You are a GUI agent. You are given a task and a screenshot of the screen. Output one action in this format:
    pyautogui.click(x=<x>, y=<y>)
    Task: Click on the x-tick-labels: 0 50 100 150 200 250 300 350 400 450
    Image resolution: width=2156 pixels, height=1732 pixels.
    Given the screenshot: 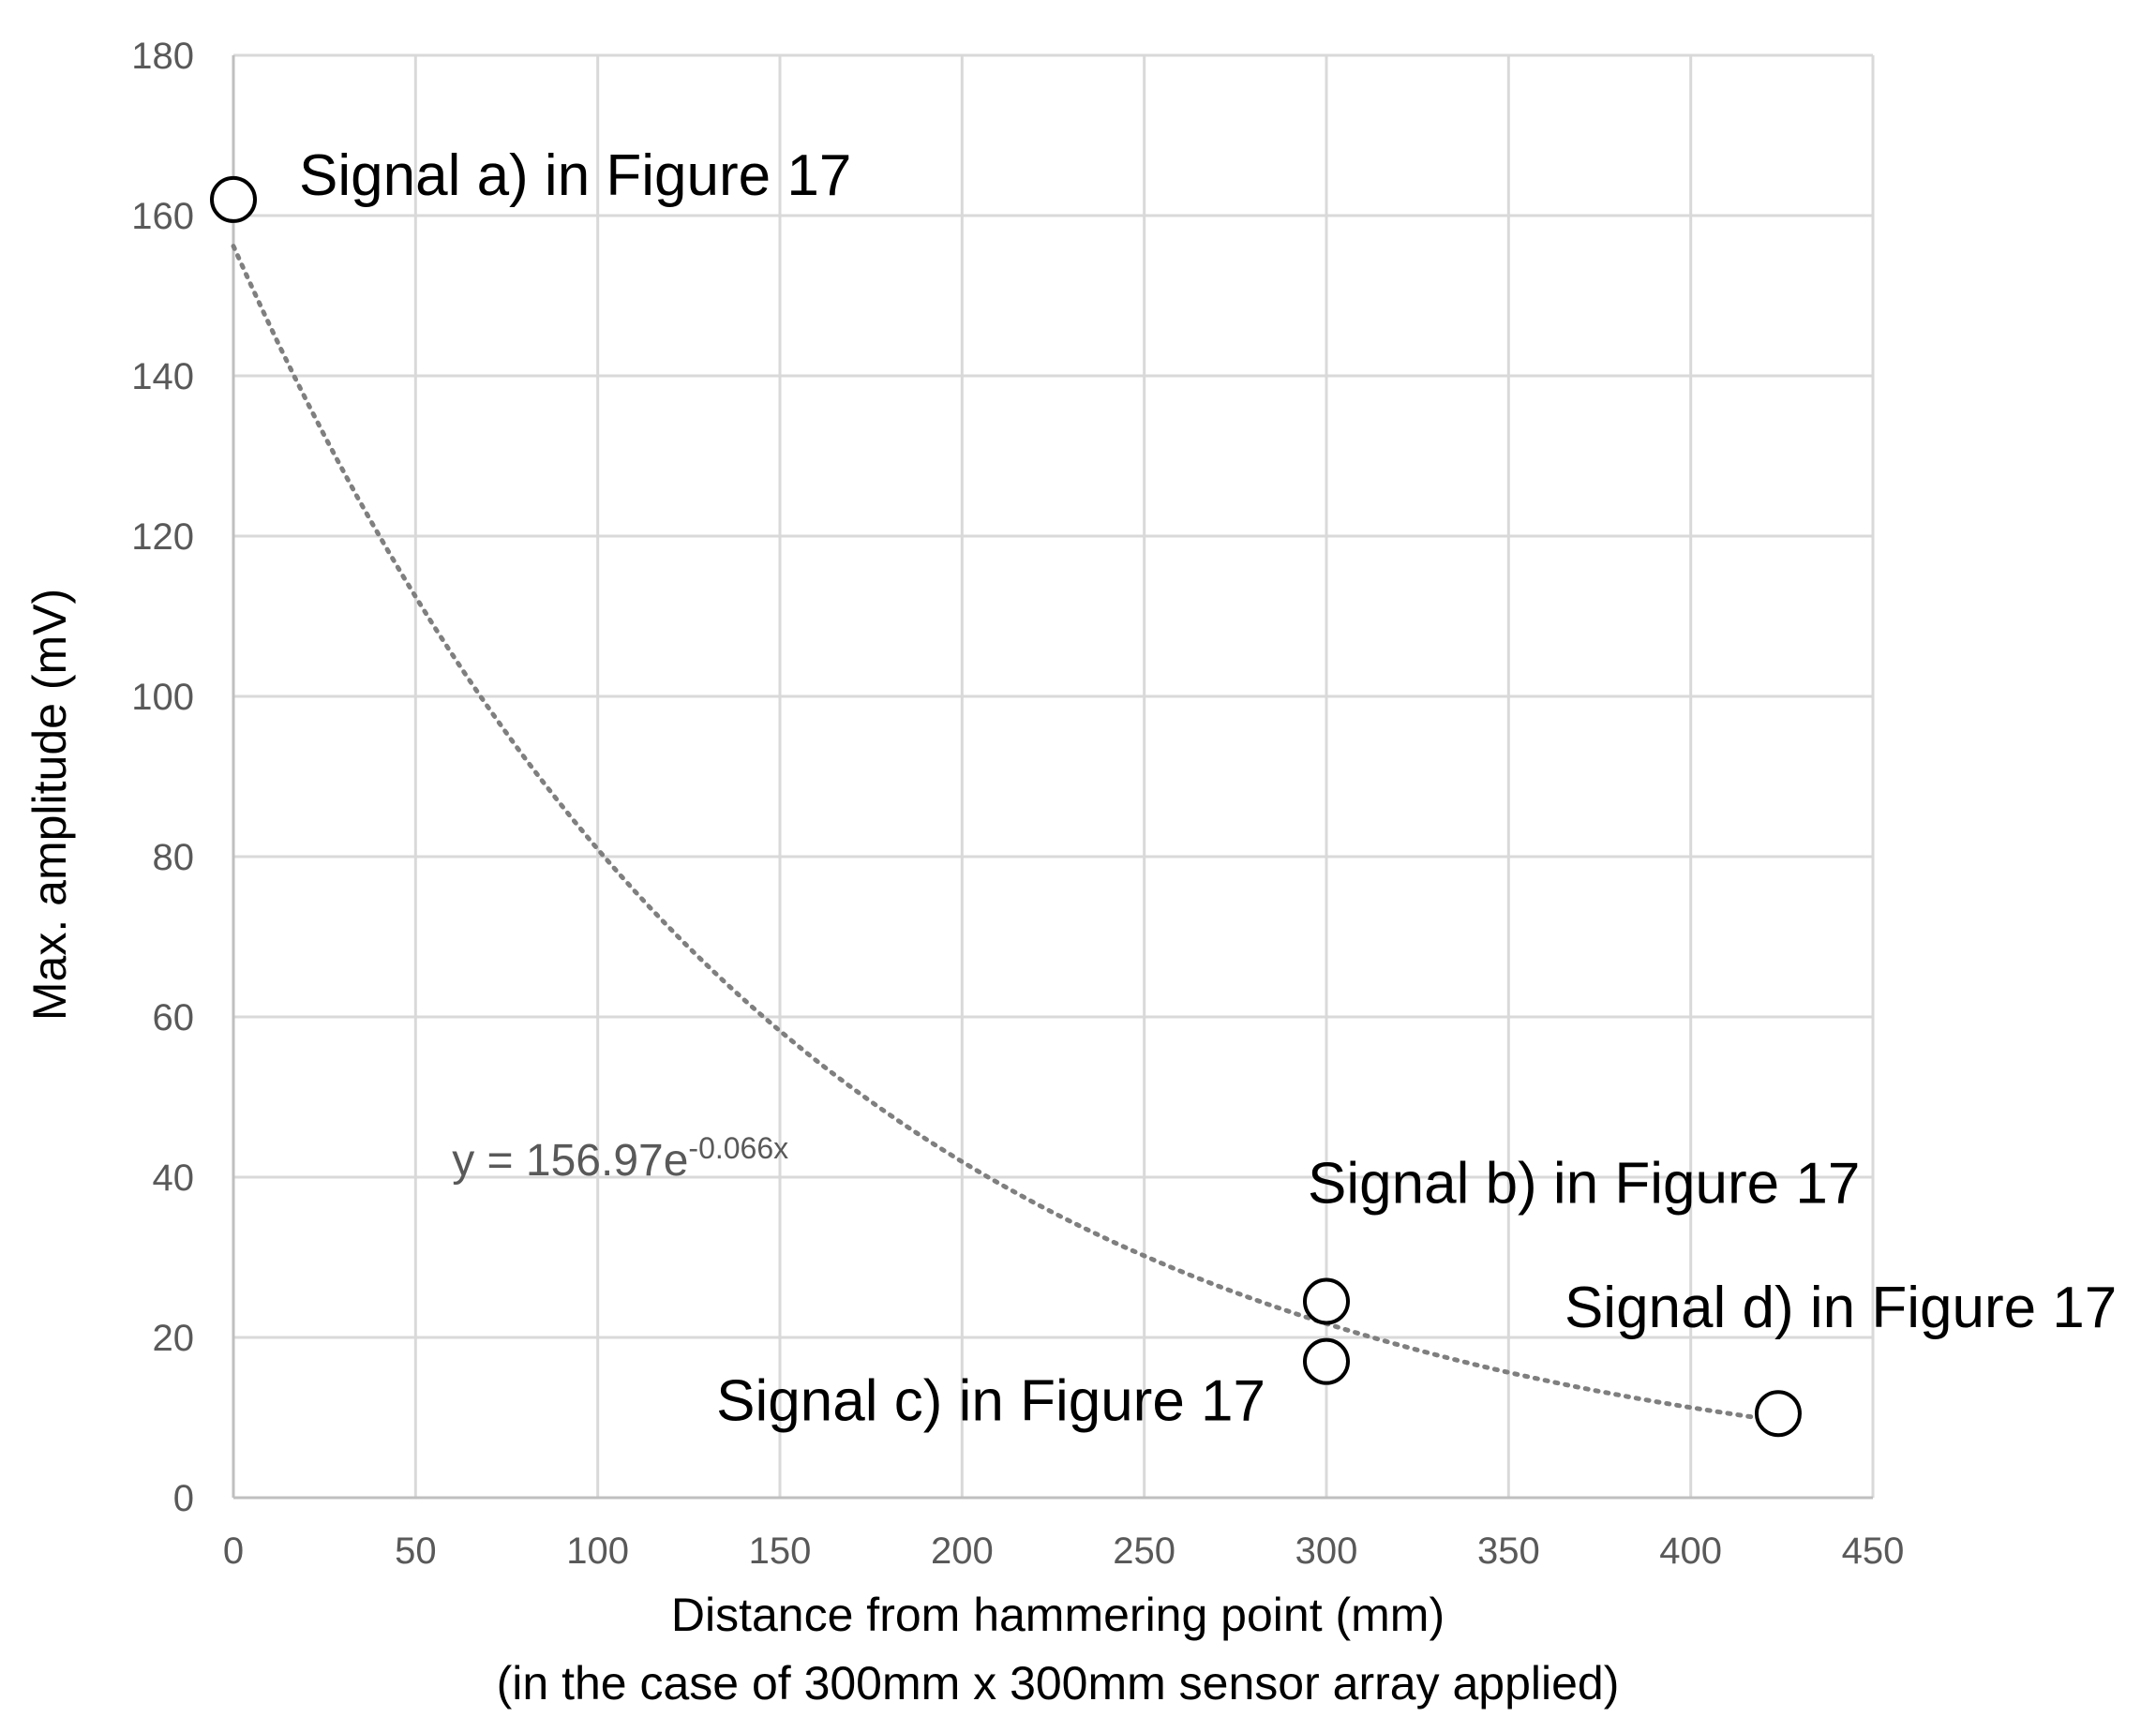 What is the action you would take?
    pyautogui.click(x=1064, y=1551)
    